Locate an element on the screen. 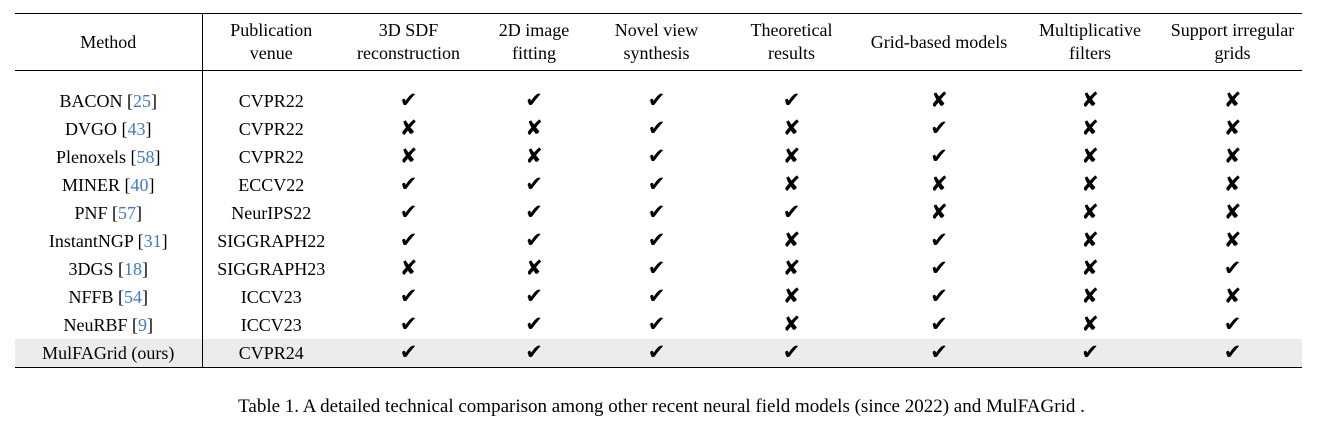 This screenshot has width=1323, height=444. table-row-ours: MulFAGrid (ours) CVPR24 ✔ ✔ ✔ ✔ ✔ ✔ ✔ is located at coordinates (658, 353).